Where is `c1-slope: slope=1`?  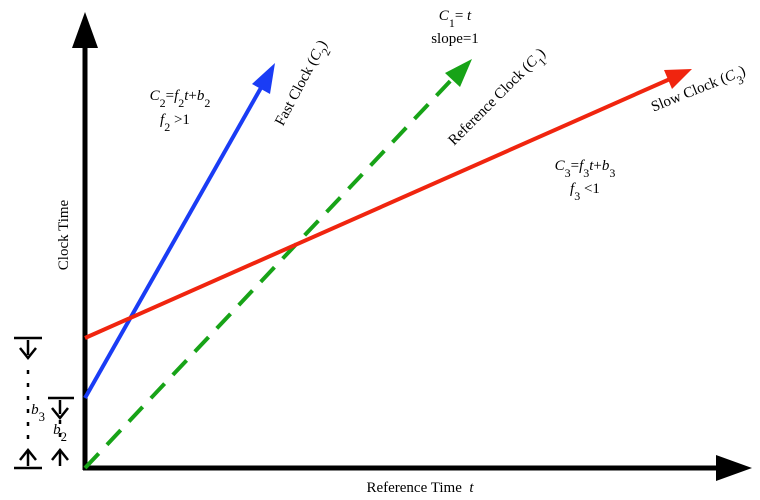 c1-slope: slope=1 is located at coordinates (455, 39).